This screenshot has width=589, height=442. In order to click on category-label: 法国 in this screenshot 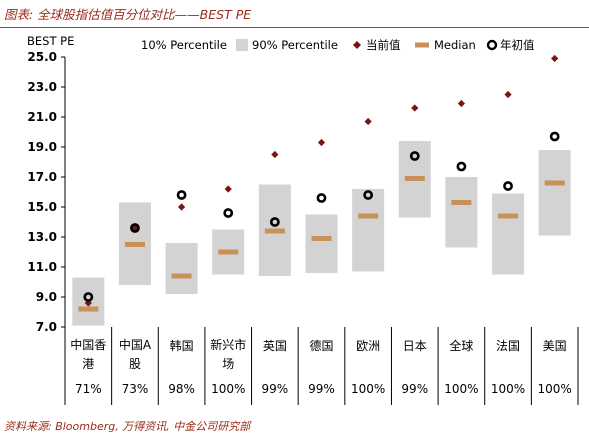, I will do `click(508, 346)`.